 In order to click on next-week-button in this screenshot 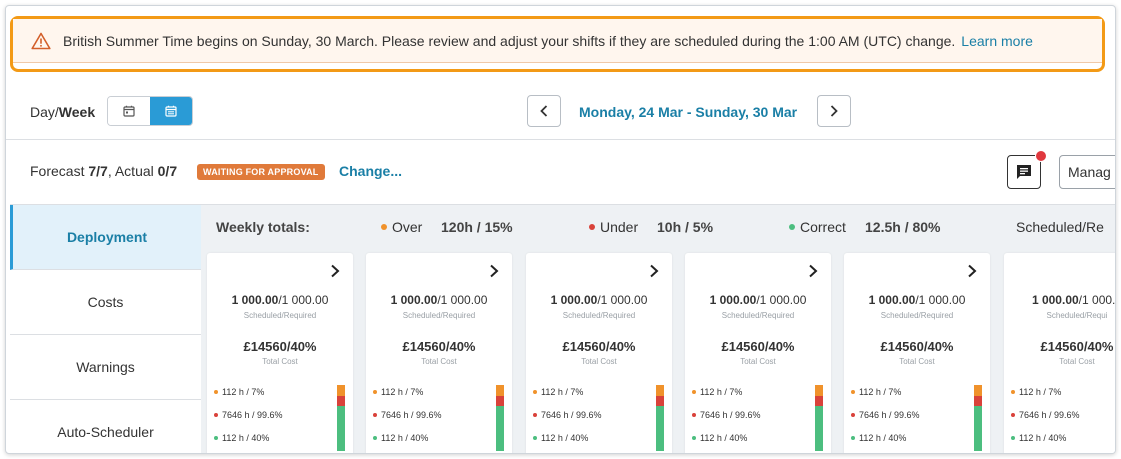, I will do `click(834, 111)`.